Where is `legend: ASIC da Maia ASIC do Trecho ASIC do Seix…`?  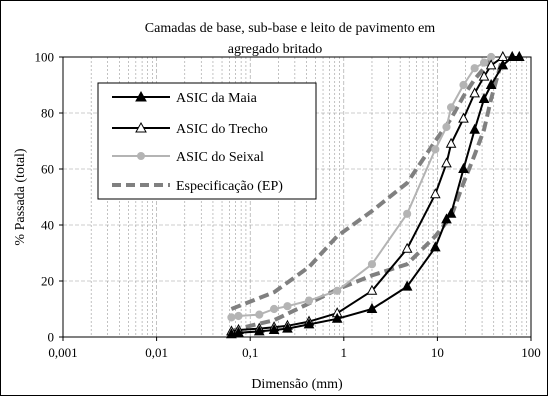
legend: ASIC da Maia ASIC do Trecho ASIC do Seix… is located at coordinates (207, 141).